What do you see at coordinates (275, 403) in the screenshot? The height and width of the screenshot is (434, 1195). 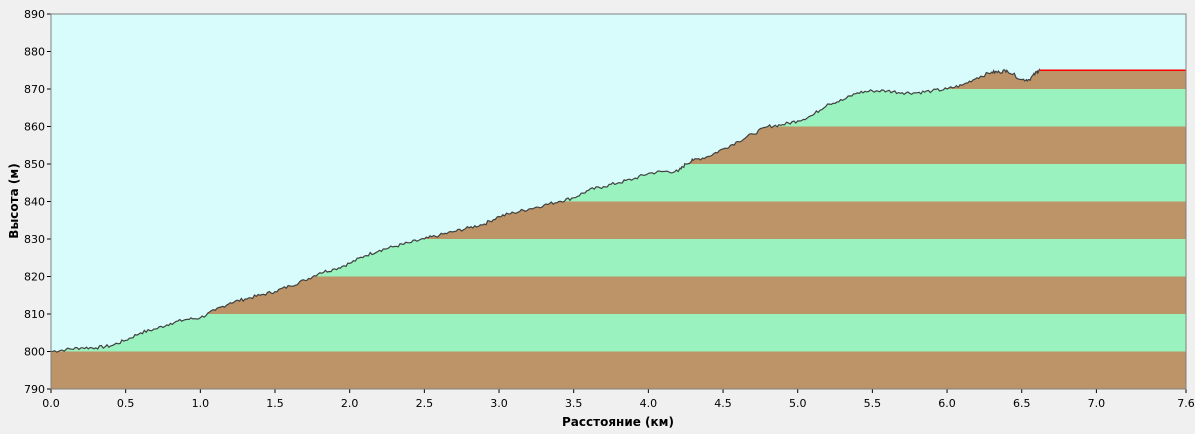 I see `x-tick-label: 1.5` at bounding box center [275, 403].